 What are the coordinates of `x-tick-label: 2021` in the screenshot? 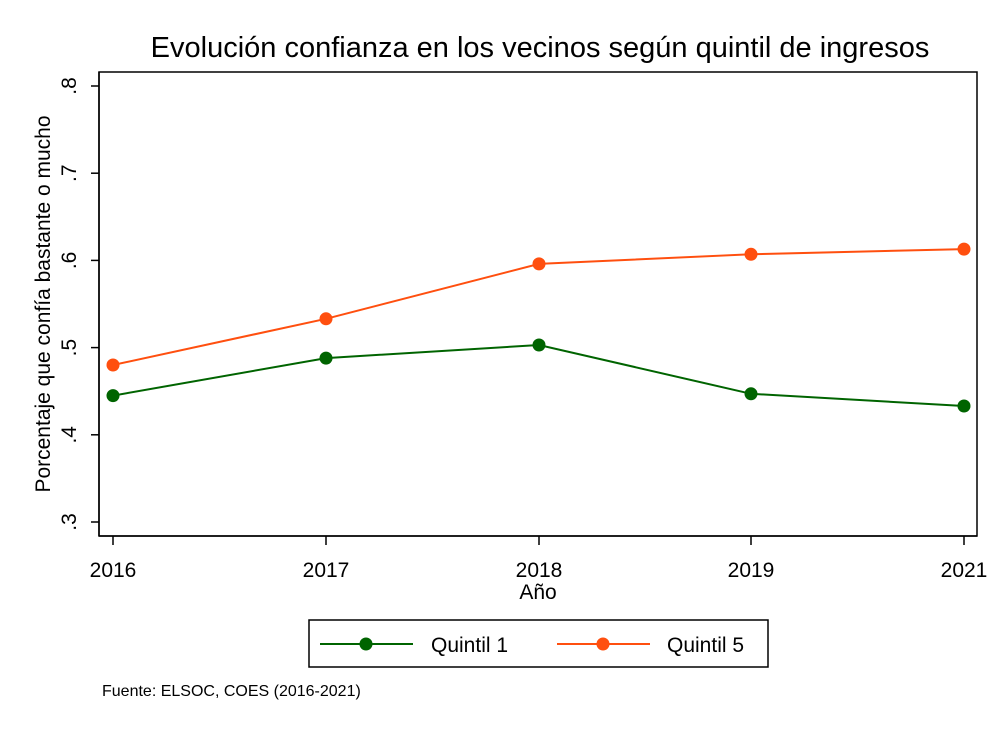 It's located at (964, 570).